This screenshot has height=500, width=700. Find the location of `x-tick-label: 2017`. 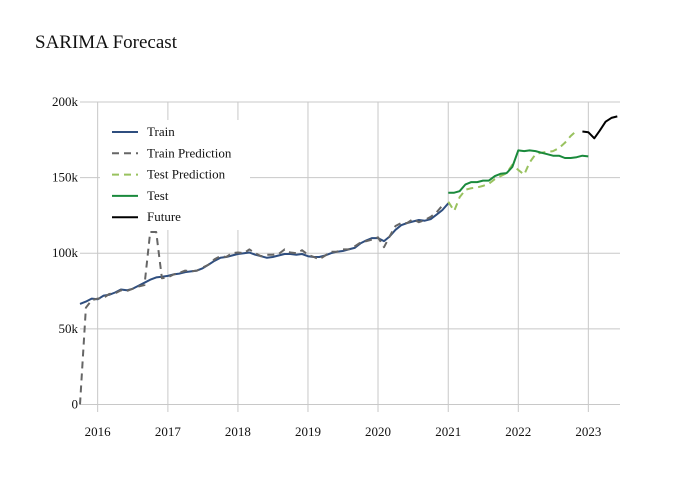

x-tick-label: 2017 is located at coordinates (168, 431).